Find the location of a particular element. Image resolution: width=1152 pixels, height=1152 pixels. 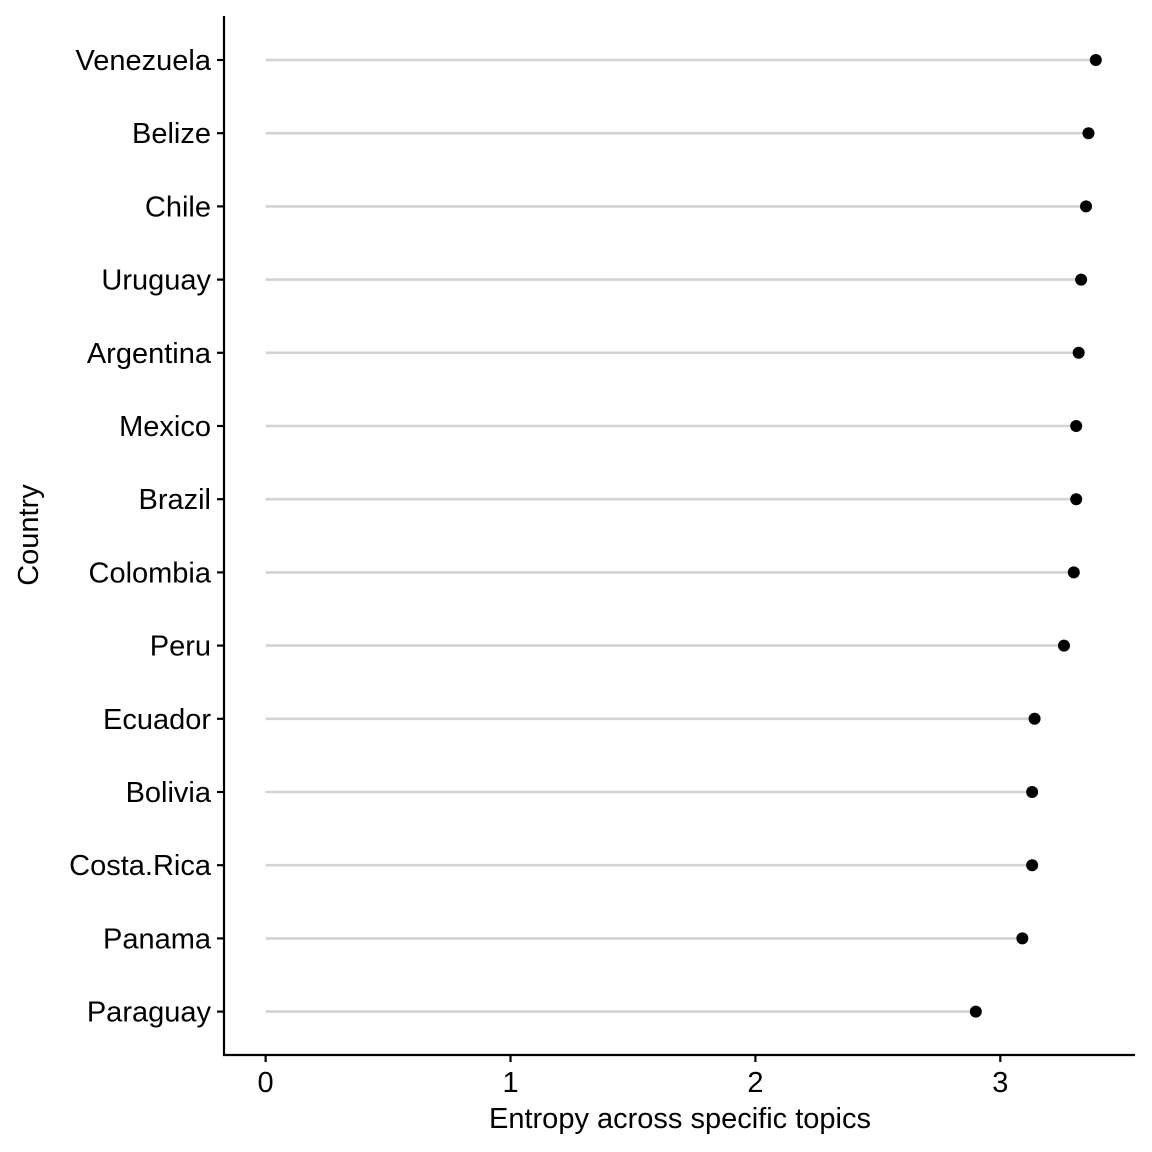

y-tick-label-argentina: Argentina is located at coordinates (149, 354).